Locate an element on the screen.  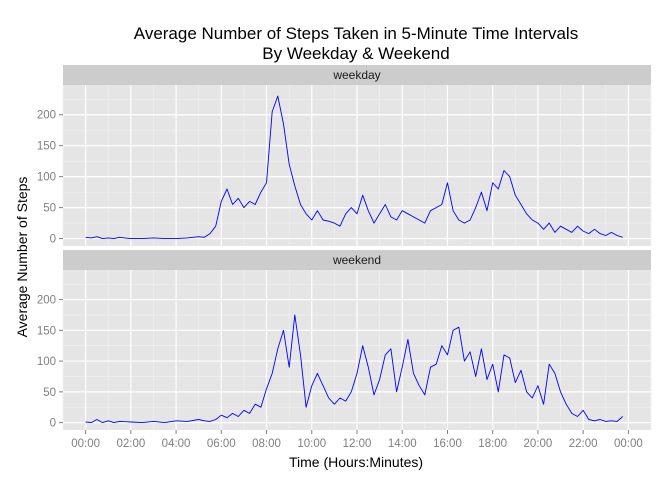
x-tick-label: 06:00 is located at coordinates (221, 444).